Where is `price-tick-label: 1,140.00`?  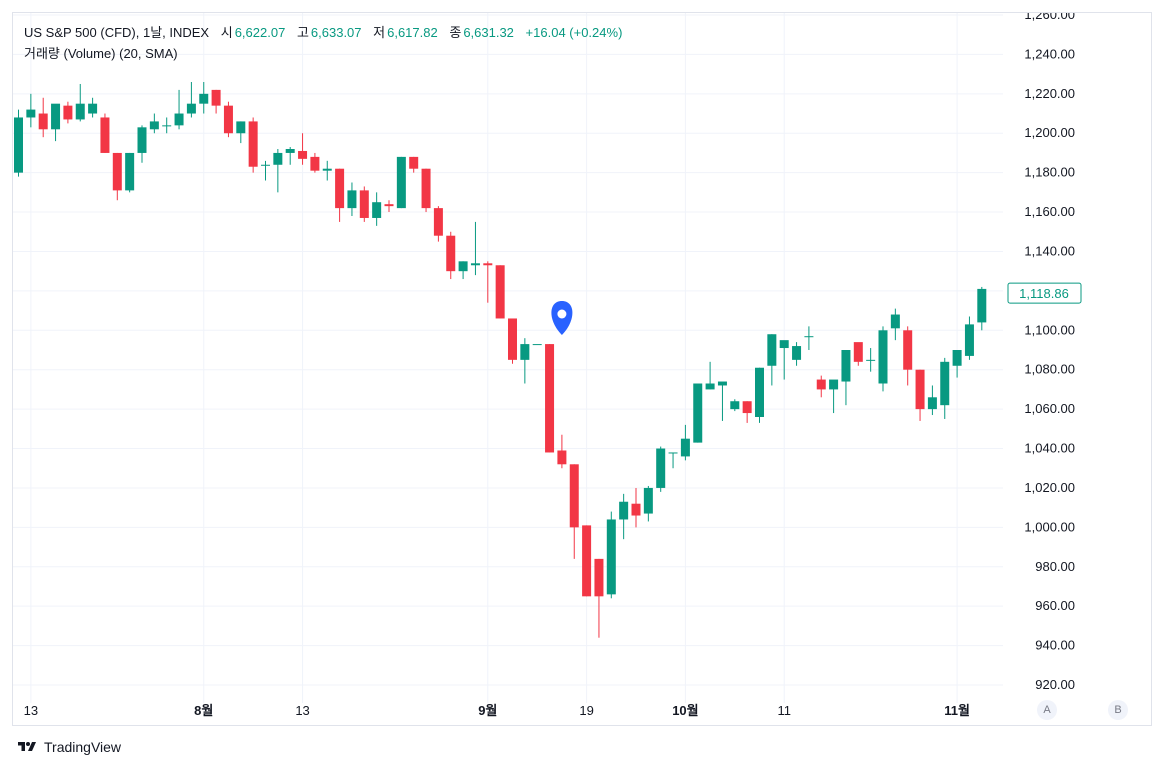 price-tick-label: 1,140.00 is located at coordinates (1049, 250).